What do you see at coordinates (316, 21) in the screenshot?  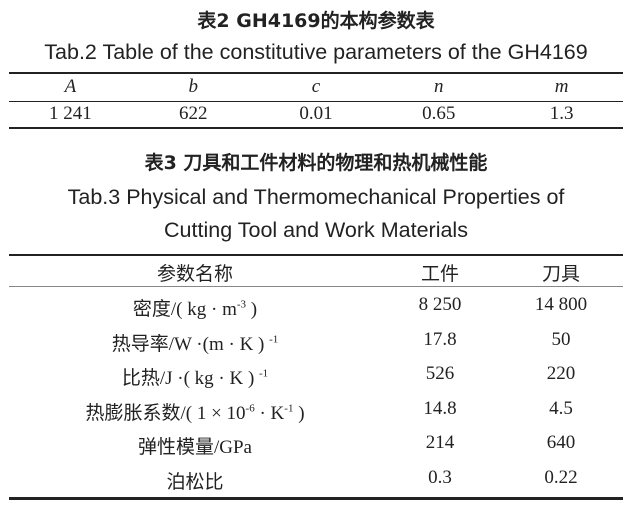 I see `table2-title-cn: 表2 GH4169的本构参数表` at bounding box center [316, 21].